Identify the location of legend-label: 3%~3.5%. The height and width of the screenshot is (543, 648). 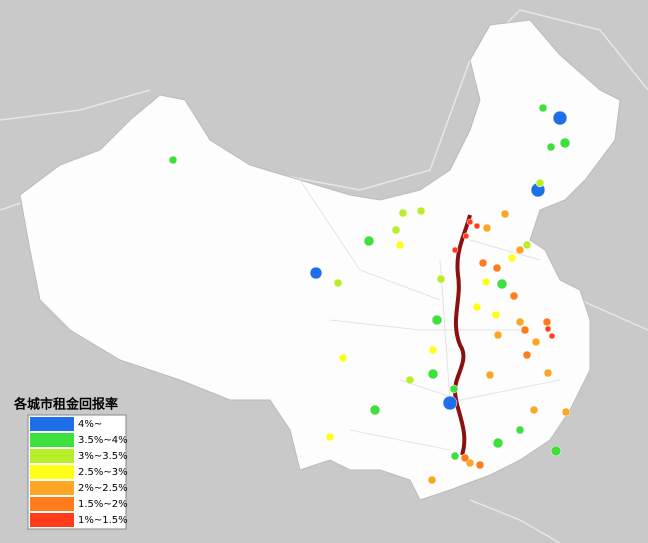
(103, 456).